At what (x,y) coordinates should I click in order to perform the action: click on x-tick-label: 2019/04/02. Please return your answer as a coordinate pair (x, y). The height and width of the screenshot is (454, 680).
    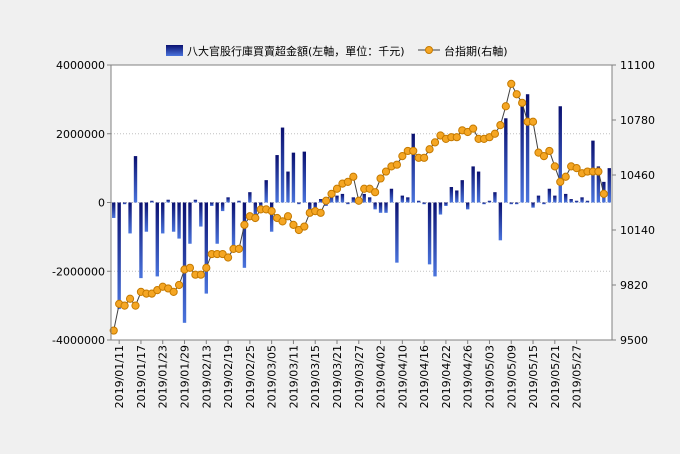
    Looking at the image, I should click on (381, 376).